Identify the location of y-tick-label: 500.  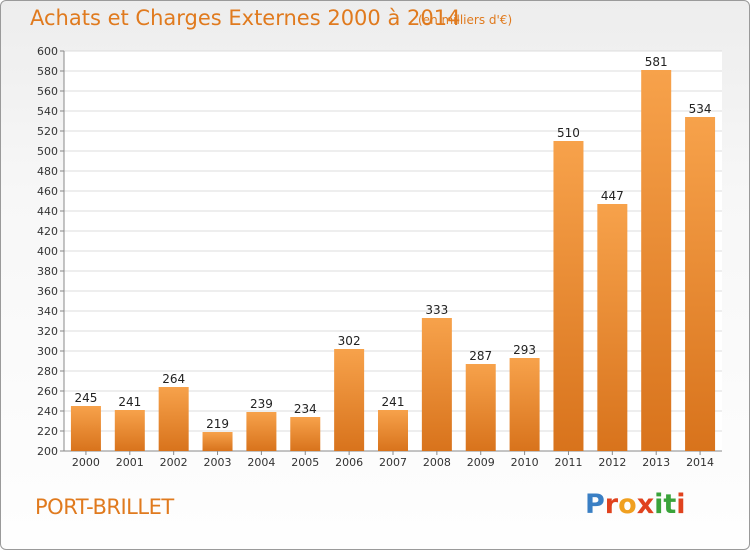
(47, 151).